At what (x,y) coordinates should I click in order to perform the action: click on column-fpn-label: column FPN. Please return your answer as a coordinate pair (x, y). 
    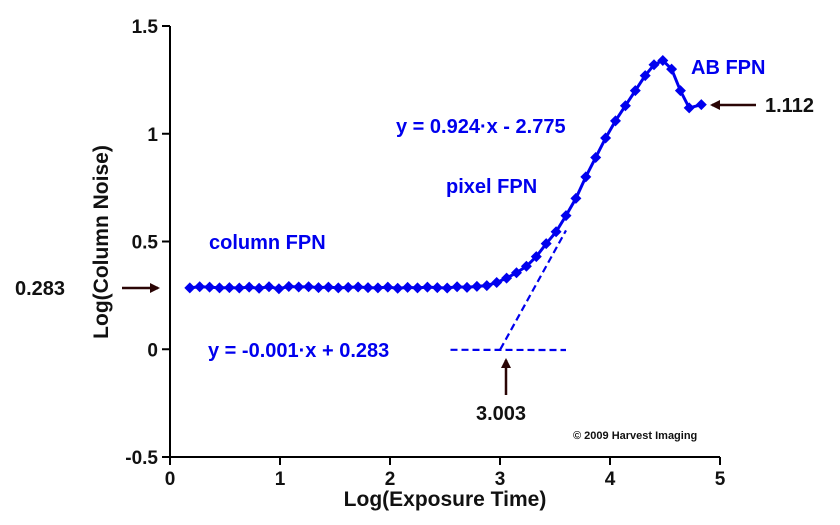
    Looking at the image, I should click on (267, 243).